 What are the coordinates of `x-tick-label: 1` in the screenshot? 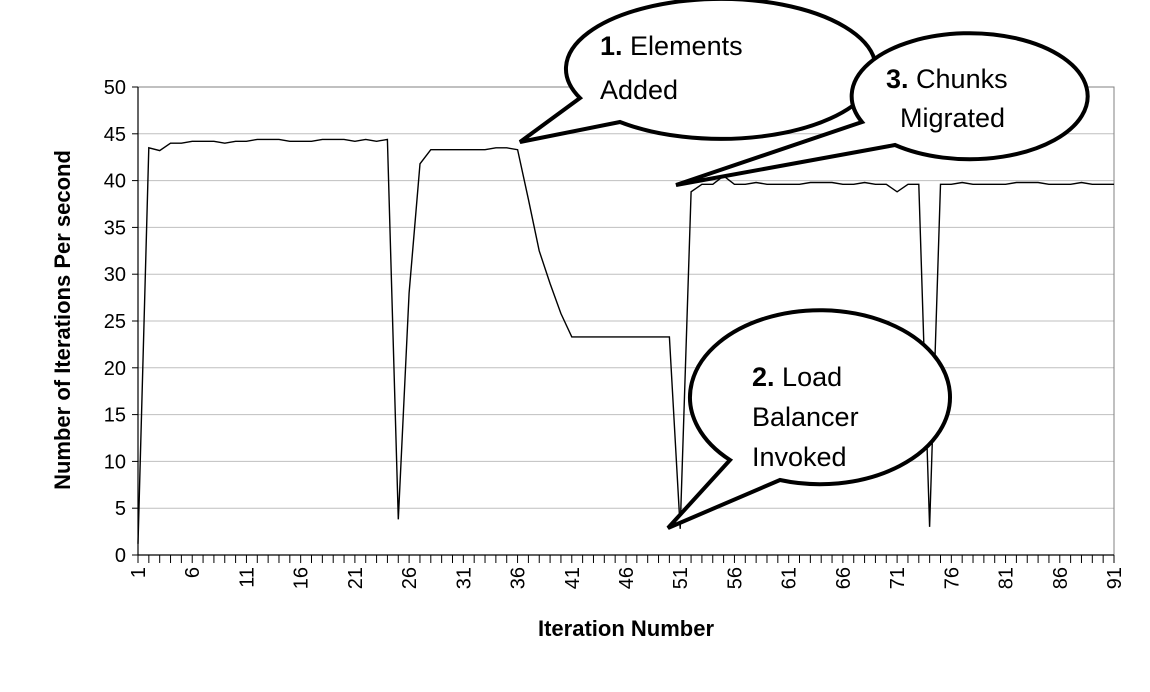 It's located at (139, 572).